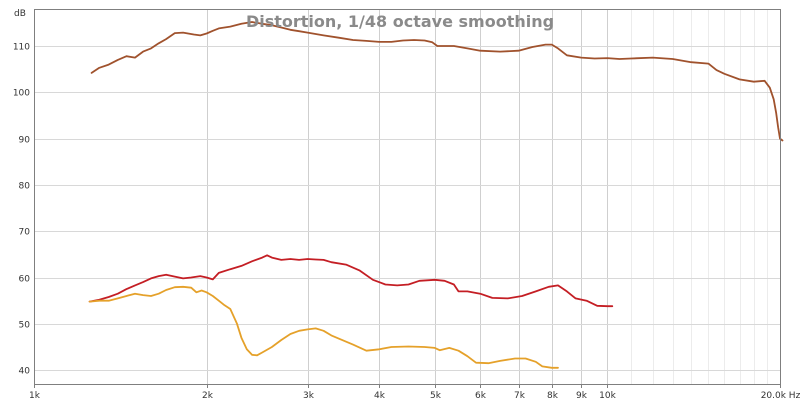  Describe the element at coordinates (35, 396) in the screenshot. I see `x-tick-label: 1k` at that location.